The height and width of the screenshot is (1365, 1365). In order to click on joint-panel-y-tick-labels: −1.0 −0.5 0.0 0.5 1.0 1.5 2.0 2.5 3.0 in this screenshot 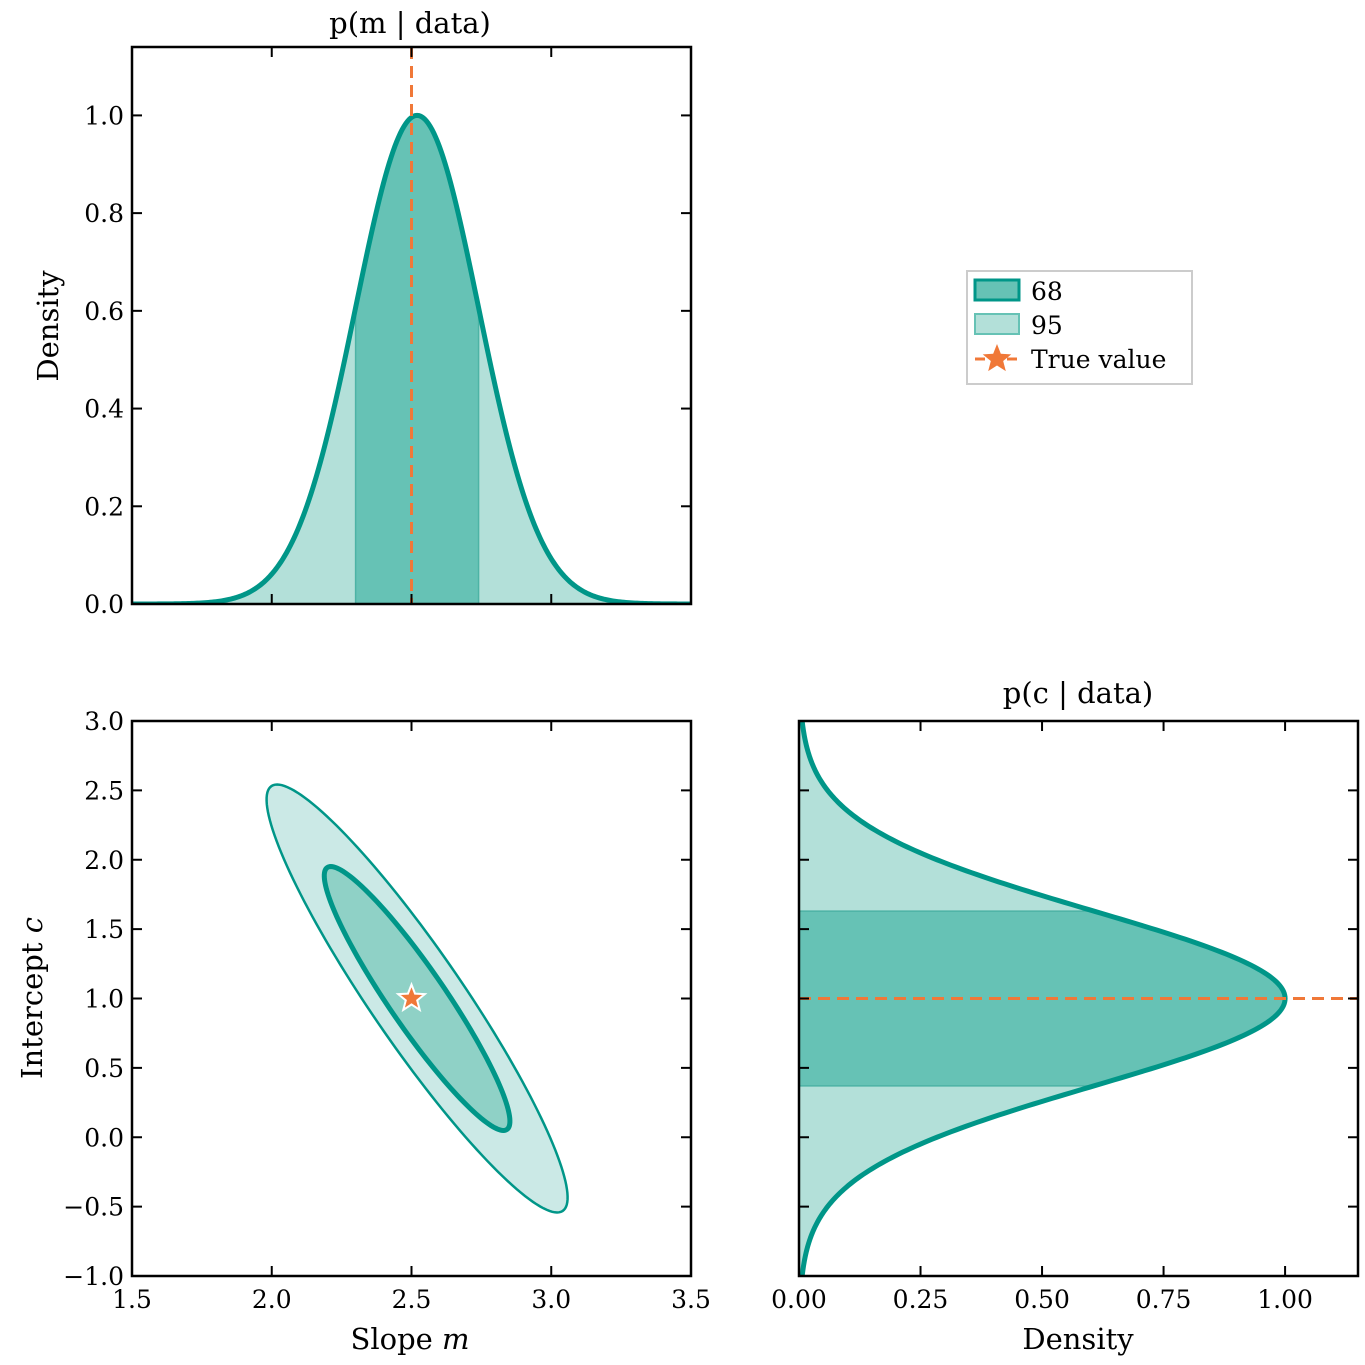, I will do `click(93, 999)`.